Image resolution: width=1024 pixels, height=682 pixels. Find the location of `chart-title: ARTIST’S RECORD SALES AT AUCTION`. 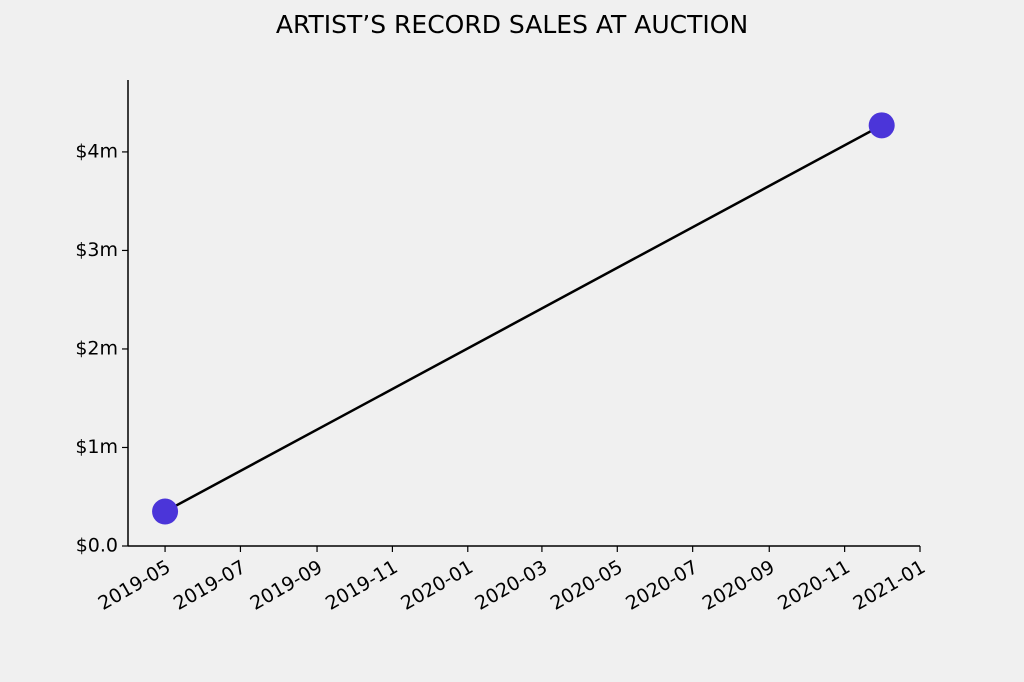

chart-title: ARTIST’S RECORD SALES AT AUCTION is located at coordinates (512, 24).